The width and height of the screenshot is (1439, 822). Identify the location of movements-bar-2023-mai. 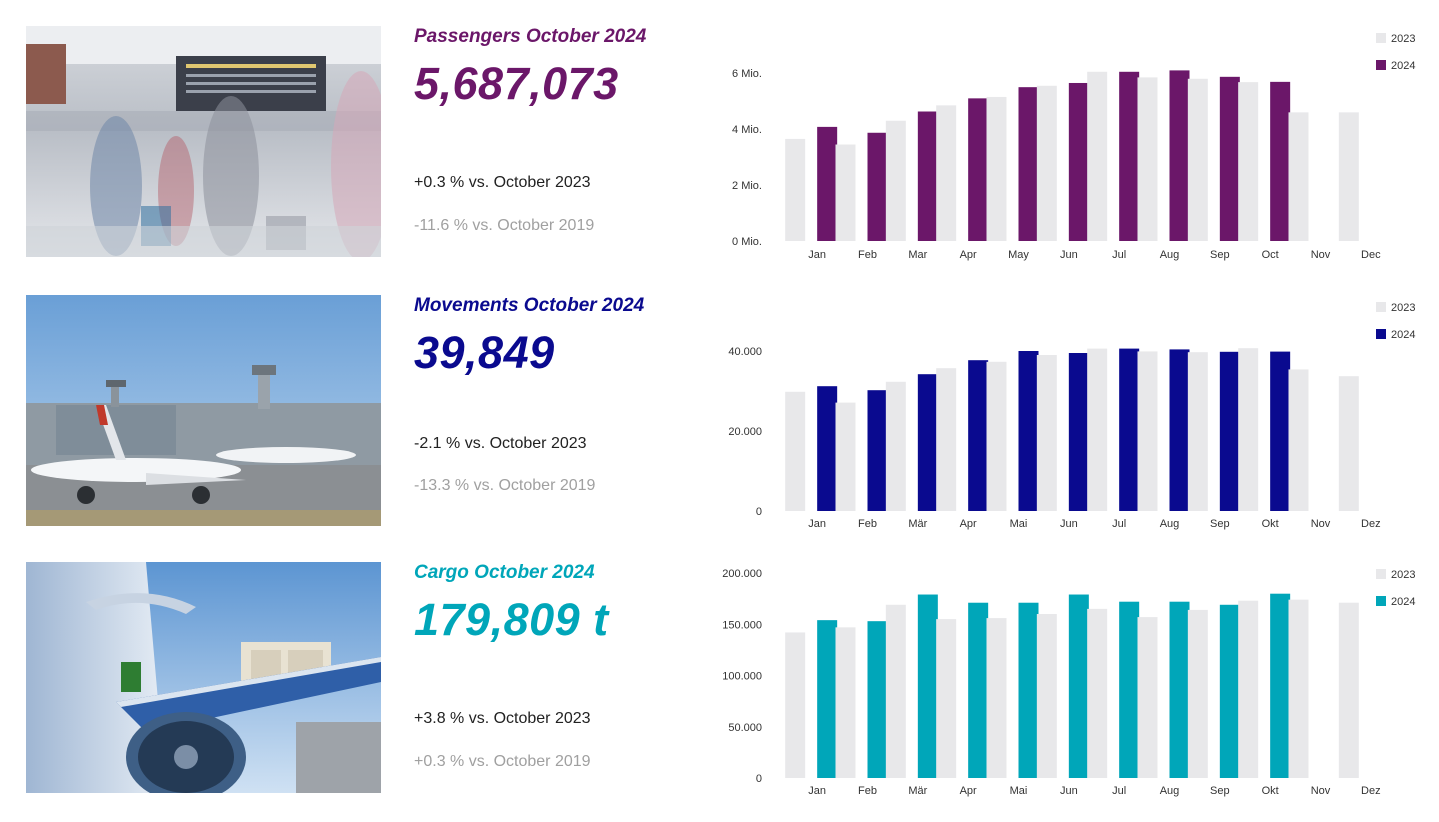
(996, 436).